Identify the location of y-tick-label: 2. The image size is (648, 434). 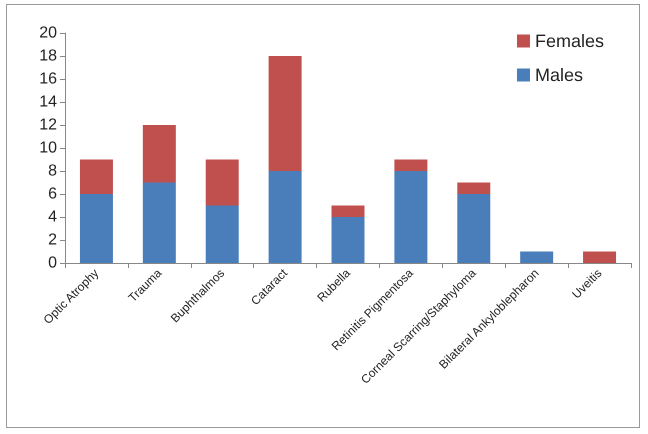
(53, 240).